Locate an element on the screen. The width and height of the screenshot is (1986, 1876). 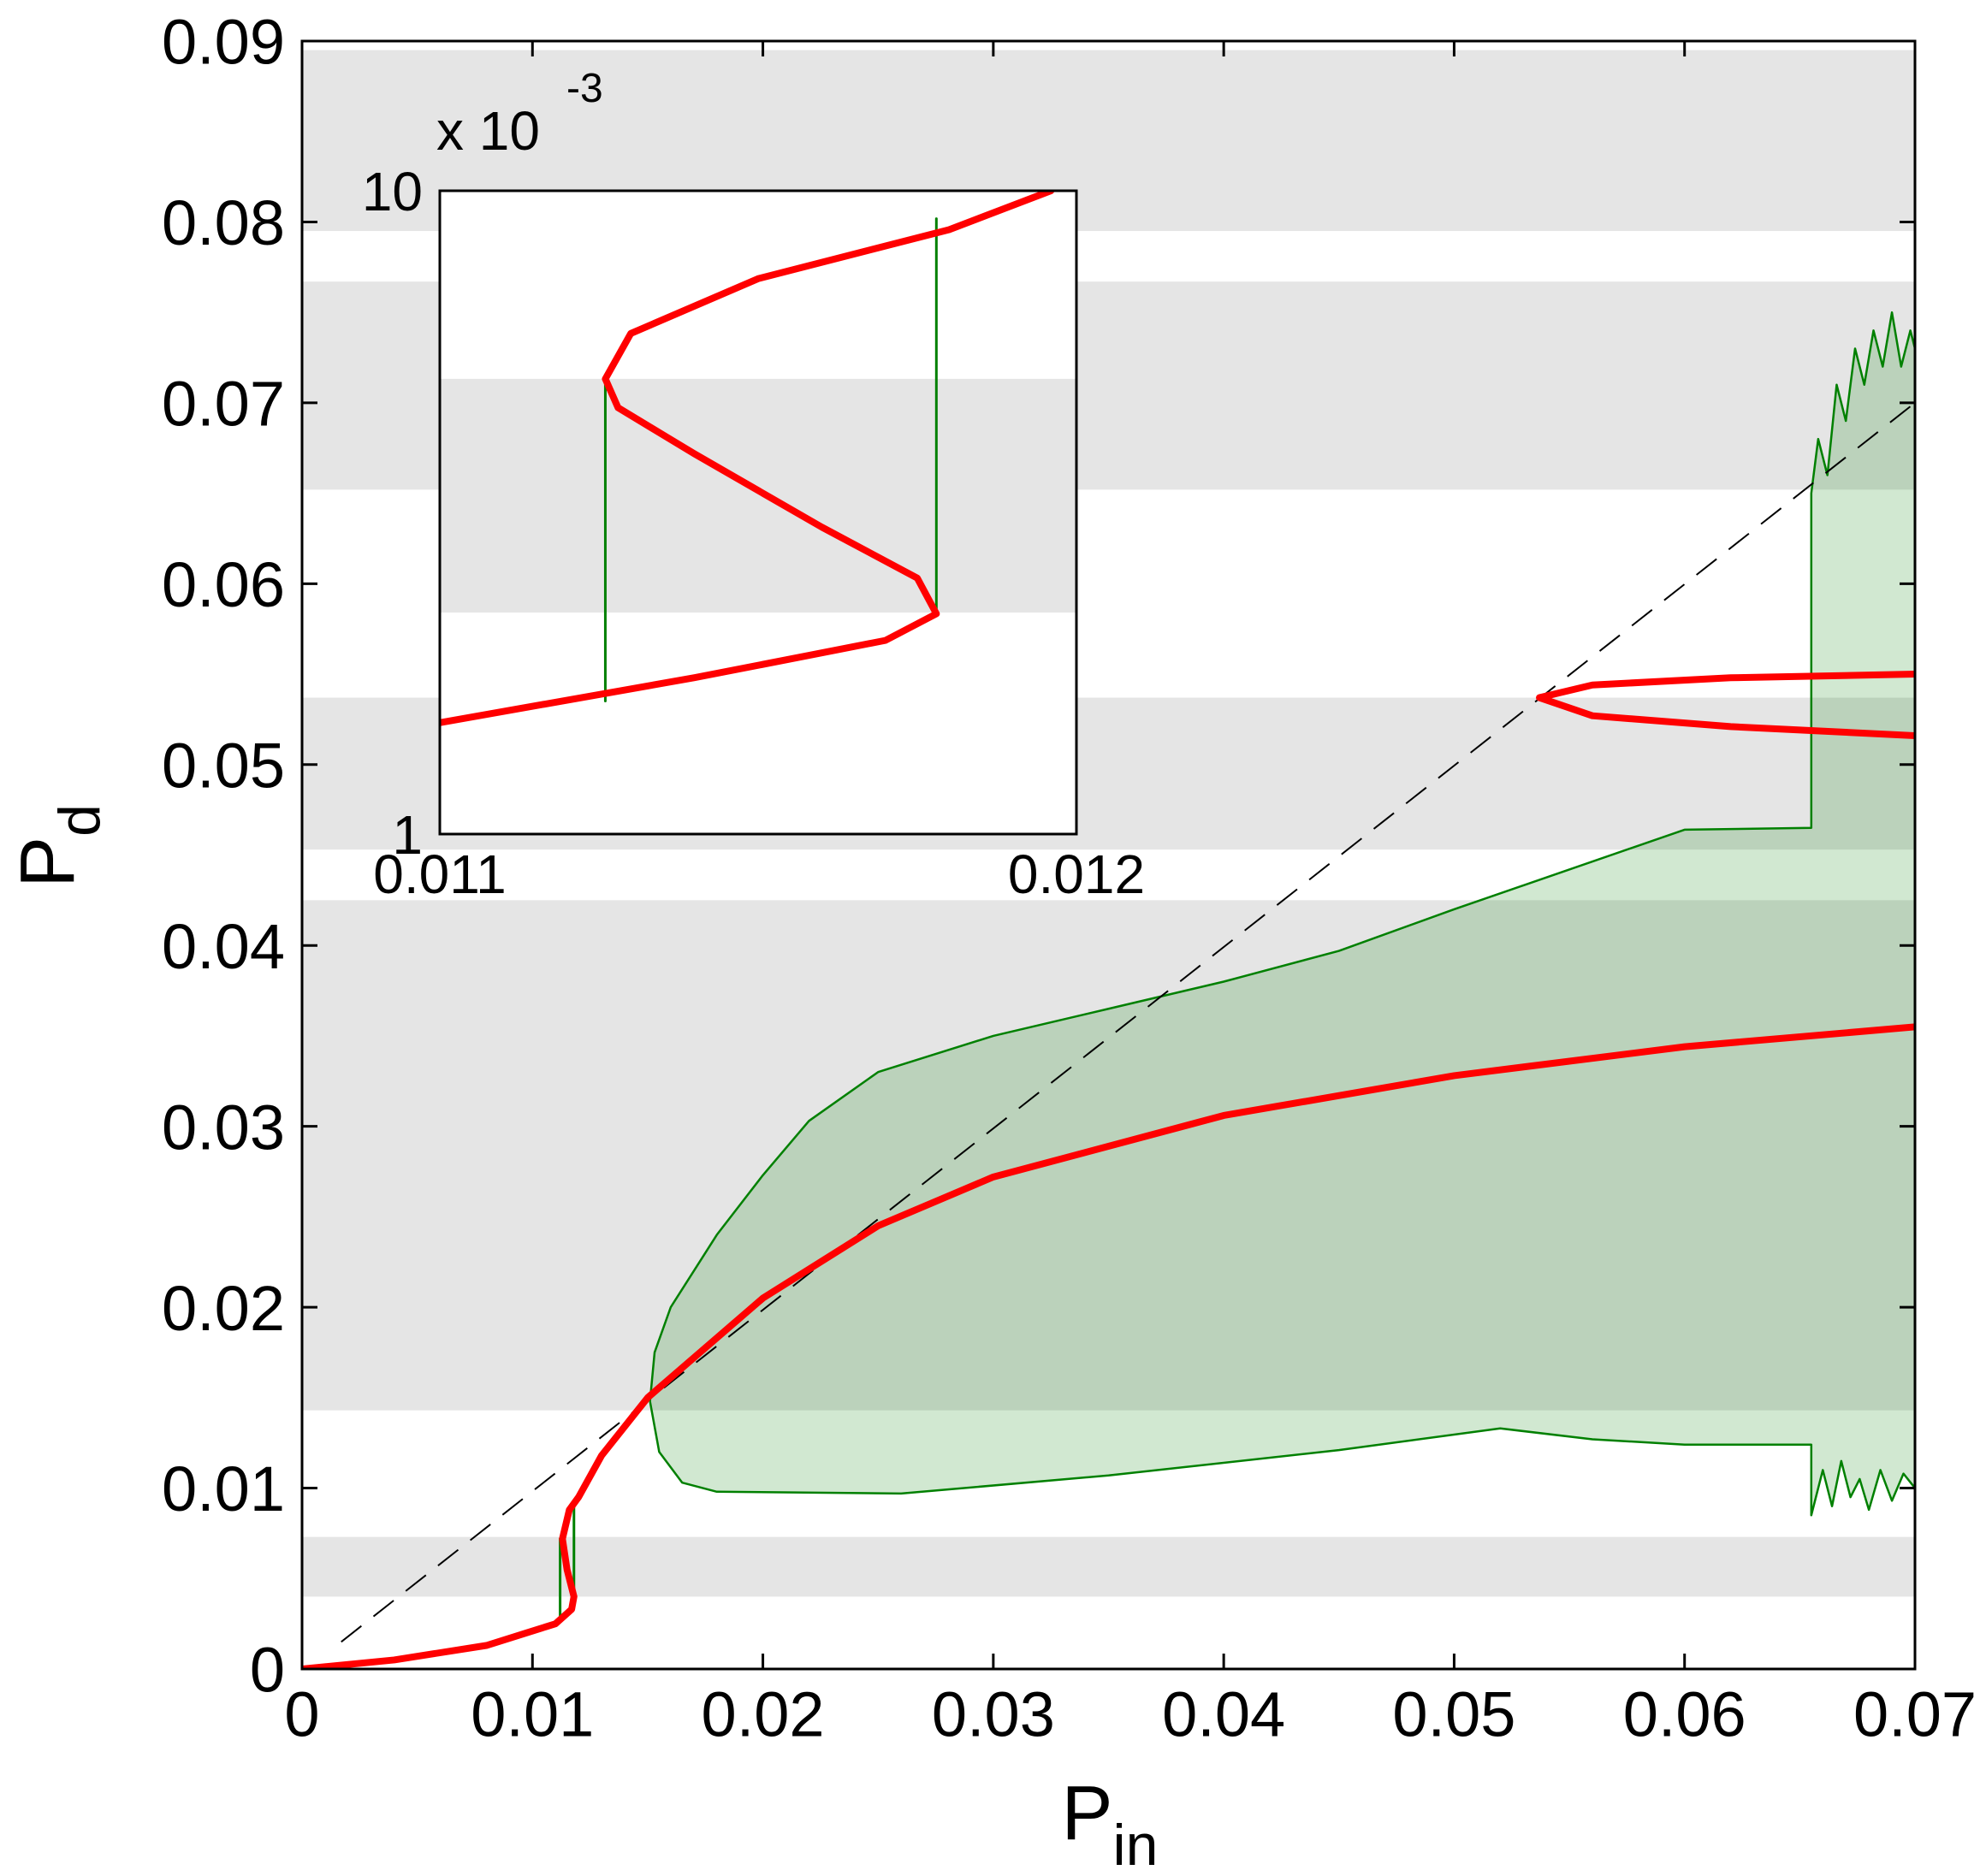
y-axis-label: Pd is located at coordinates (58, 846).